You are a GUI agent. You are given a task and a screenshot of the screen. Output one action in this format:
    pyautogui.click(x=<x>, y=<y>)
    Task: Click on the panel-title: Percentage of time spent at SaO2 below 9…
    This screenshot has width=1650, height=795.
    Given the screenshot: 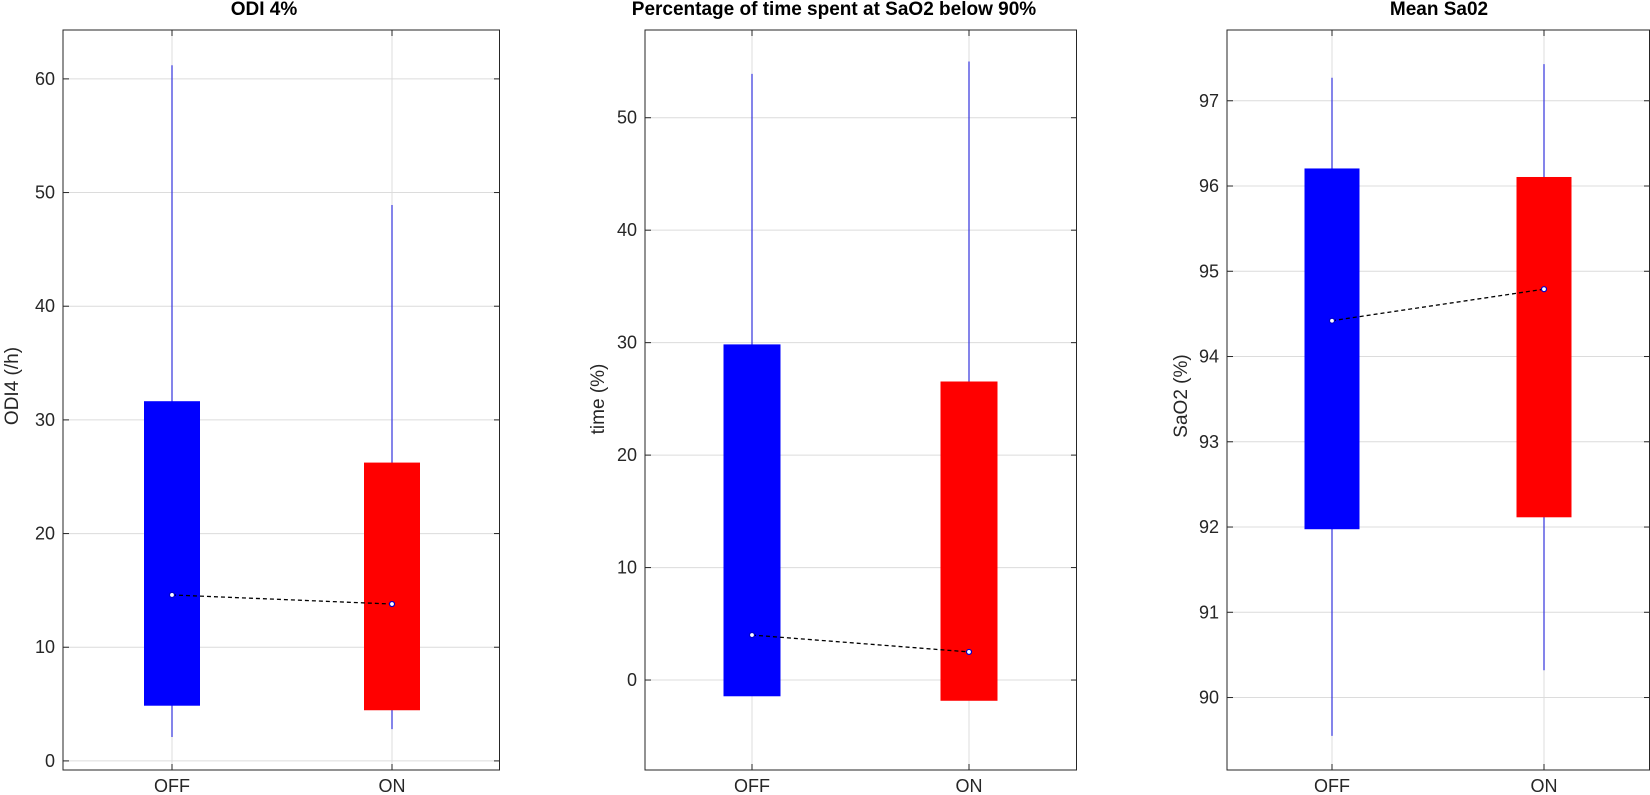 What is the action you would take?
    pyautogui.click(x=834, y=10)
    